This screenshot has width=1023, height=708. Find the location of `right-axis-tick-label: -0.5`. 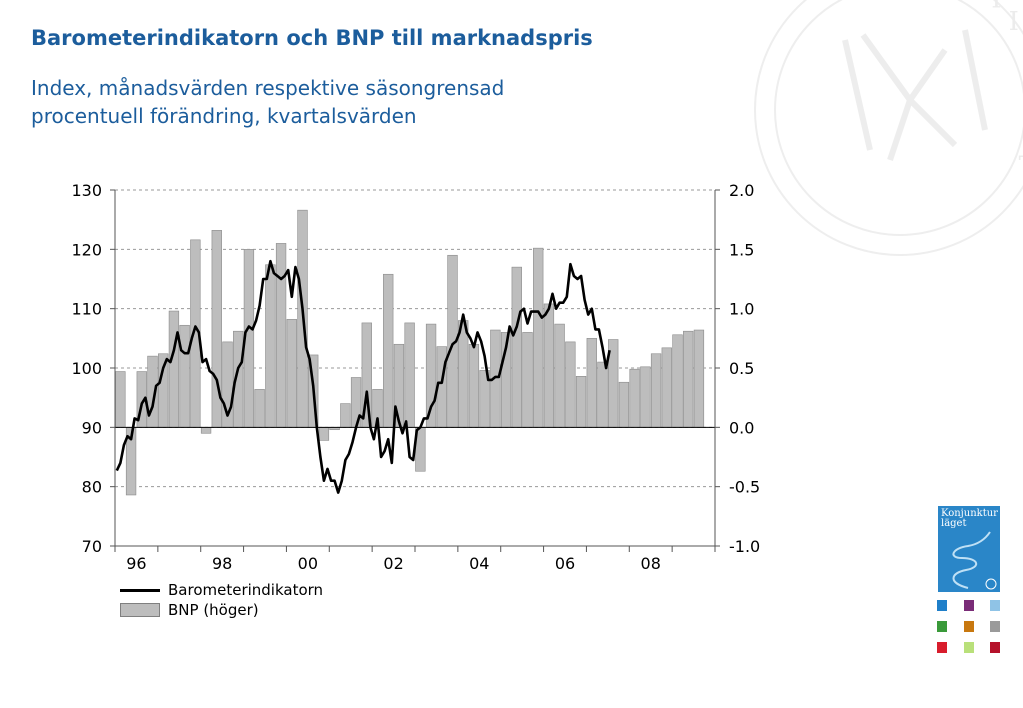

right-axis-tick-label: -0.5 is located at coordinates (744, 487).